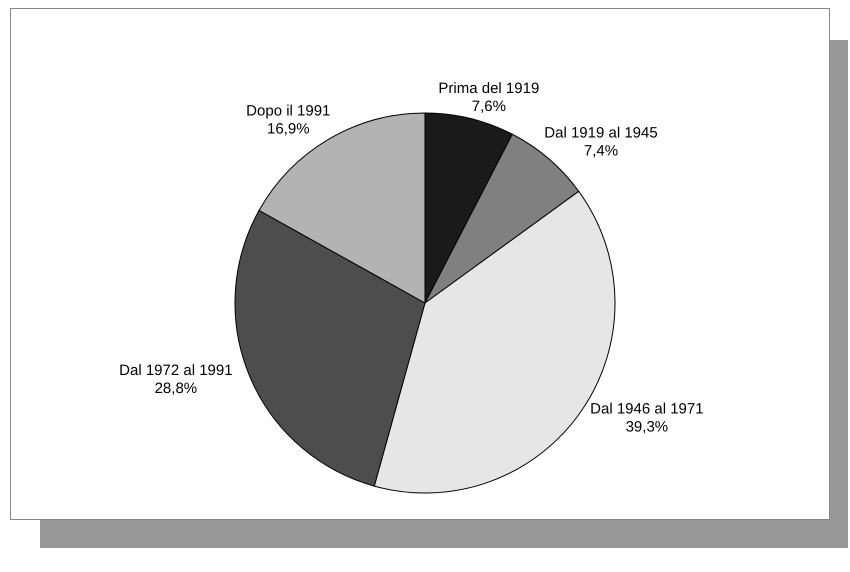  I want to click on slice-label: Dal 1946 al 1971, so click(647, 409).